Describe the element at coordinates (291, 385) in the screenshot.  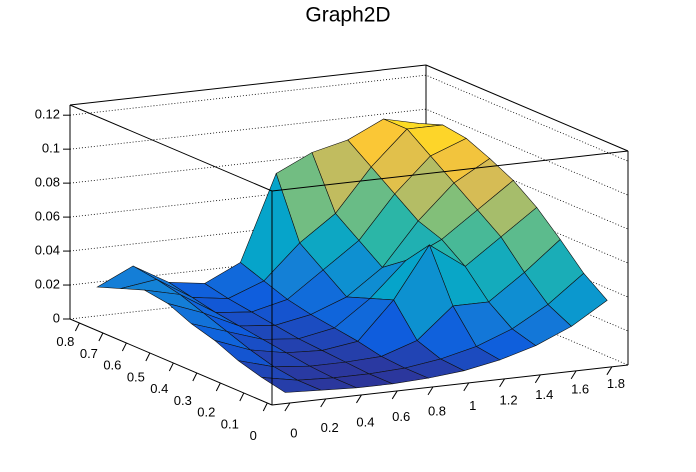
I see `surface-cell` at that location.